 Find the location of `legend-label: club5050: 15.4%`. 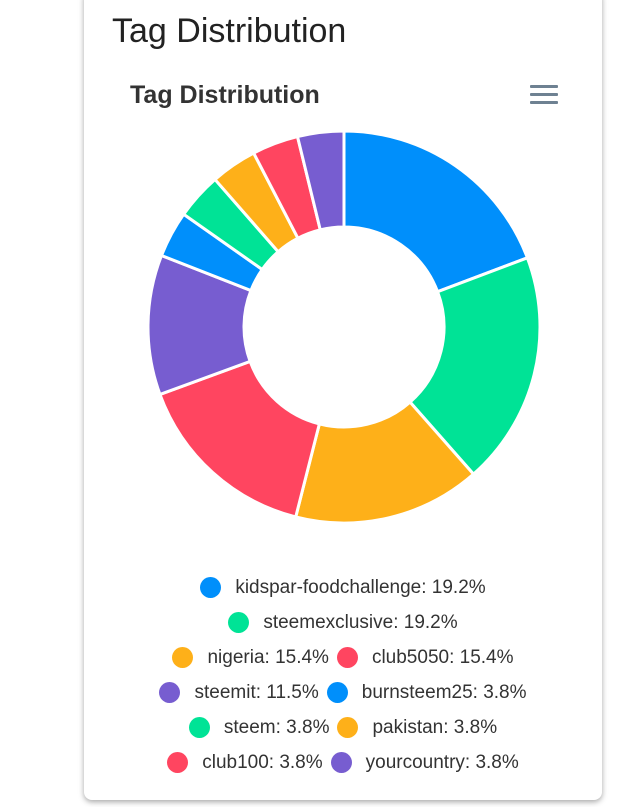

legend-label: club5050: 15.4% is located at coordinates (442, 657).